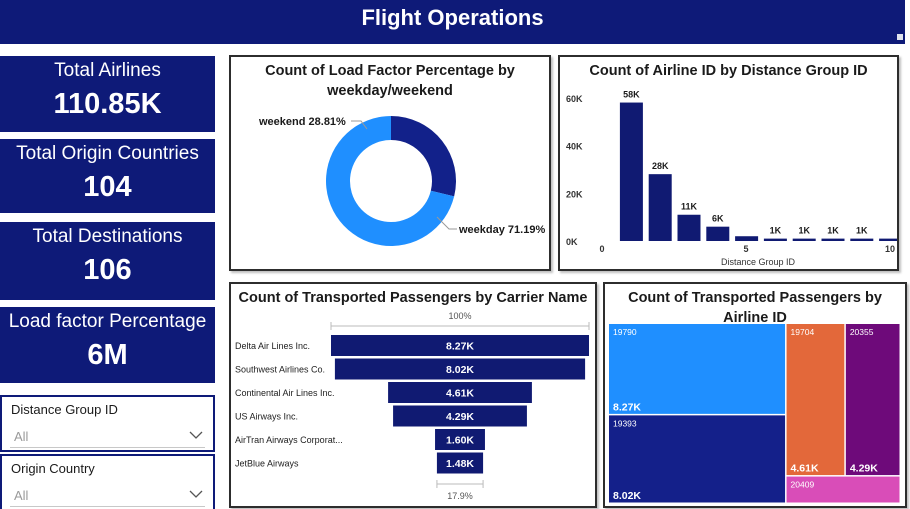 Image resolution: width=910 pixels, height=509 pixels. Describe the element at coordinates (107, 481) in the screenshot. I see `slicer-origin-country: Origin Country All` at that location.